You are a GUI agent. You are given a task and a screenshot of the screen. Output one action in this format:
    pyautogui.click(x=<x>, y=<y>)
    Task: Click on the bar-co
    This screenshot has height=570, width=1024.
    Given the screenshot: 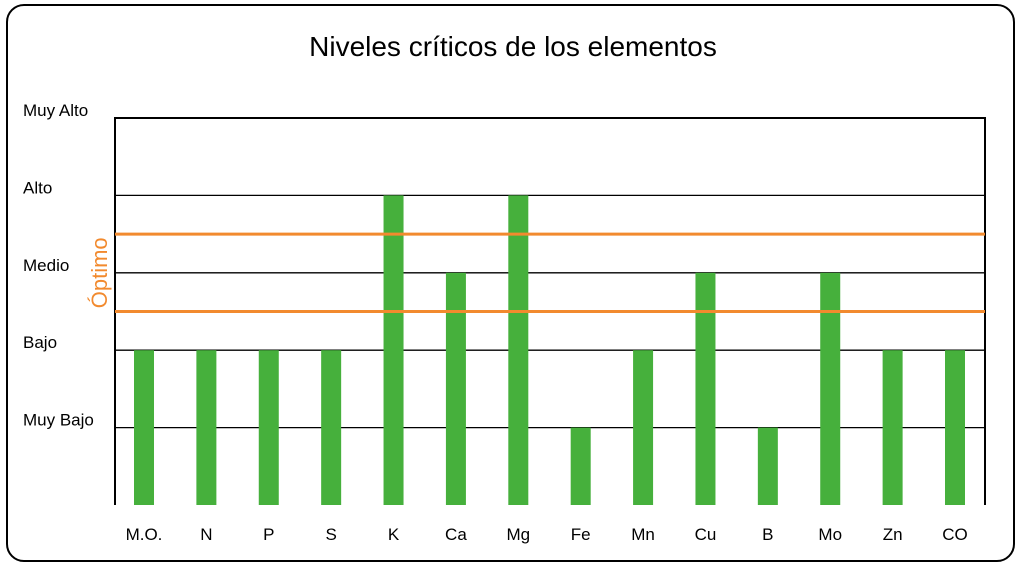 What is the action you would take?
    pyautogui.click(x=955, y=427)
    